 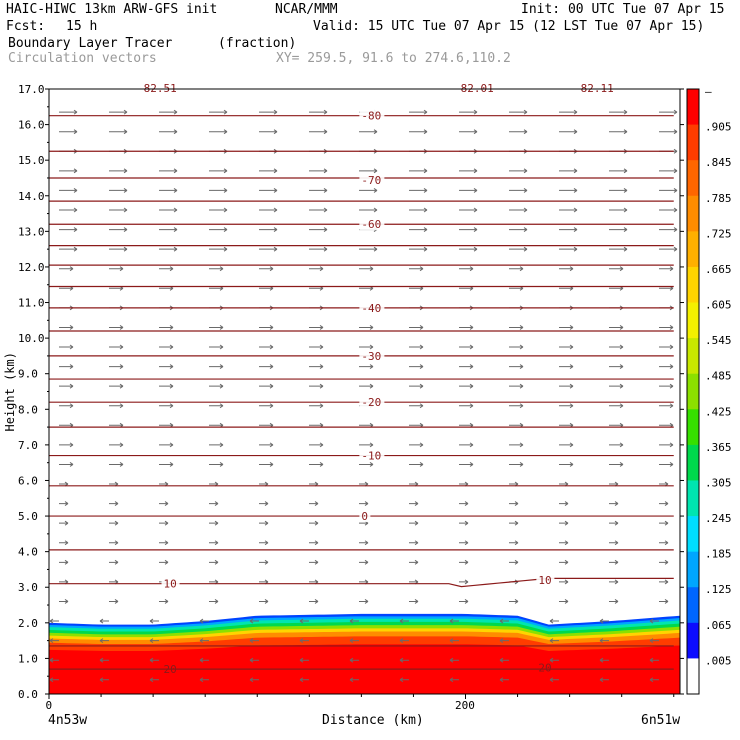 What do you see at coordinates (371, 402) in the screenshot?
I see `contour-label: -20` at bounding box center [371, 402].